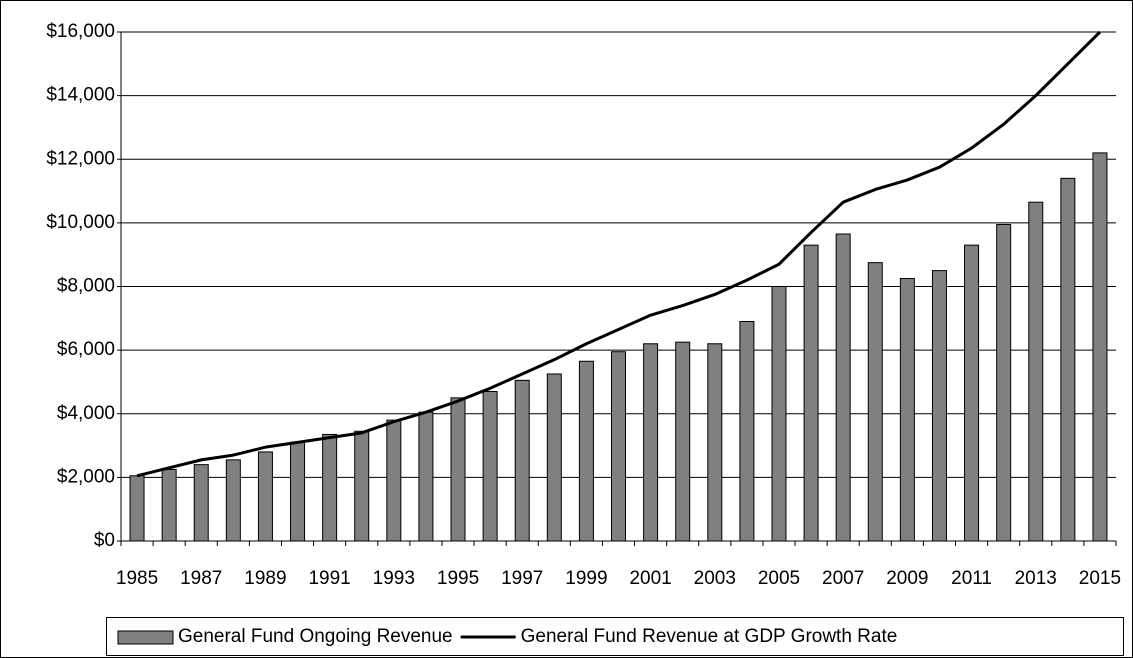  Describe the element at coordinates (586, 578) in the screenshot. I see `x-tick-label: 1999` at that location.